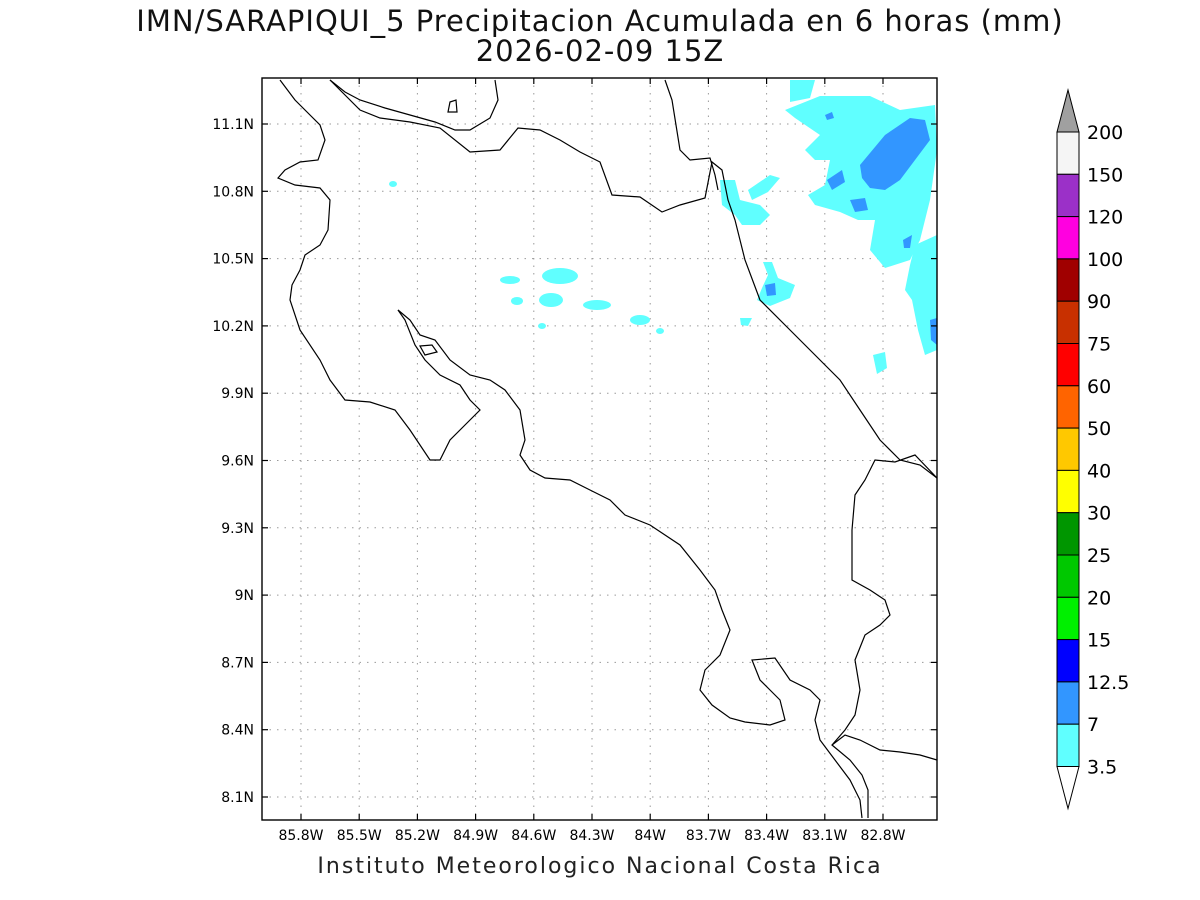  I want to click on lat-tick-label: 11.1N, so click(233, 125).